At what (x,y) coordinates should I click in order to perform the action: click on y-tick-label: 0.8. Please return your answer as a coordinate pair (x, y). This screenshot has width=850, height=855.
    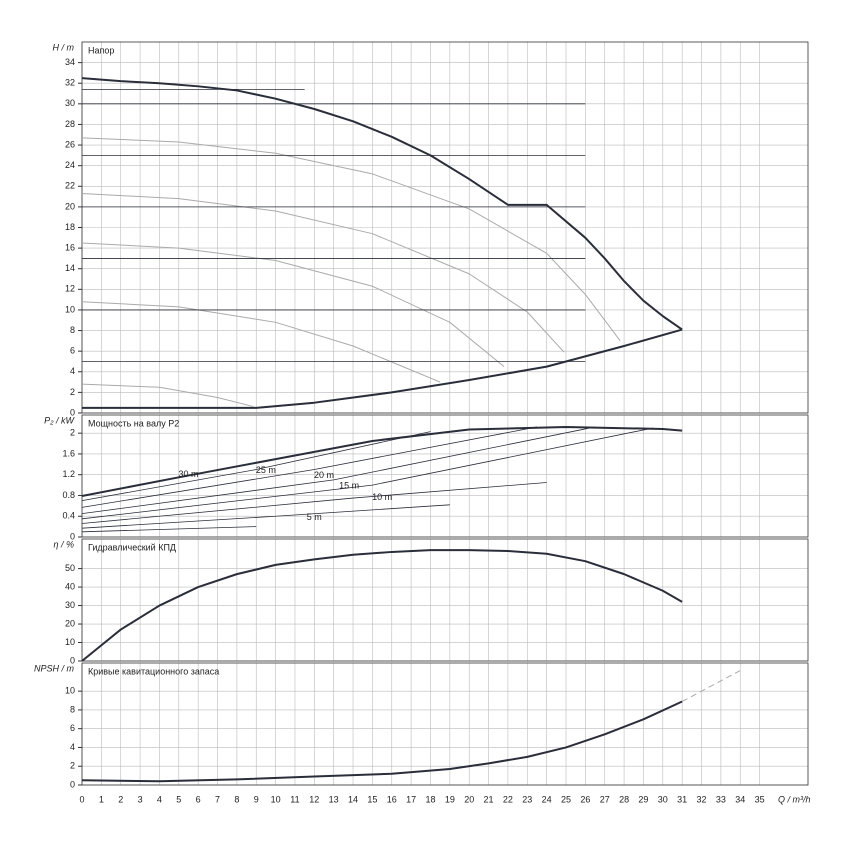
    Looking at the image, I should click on (68, 495).